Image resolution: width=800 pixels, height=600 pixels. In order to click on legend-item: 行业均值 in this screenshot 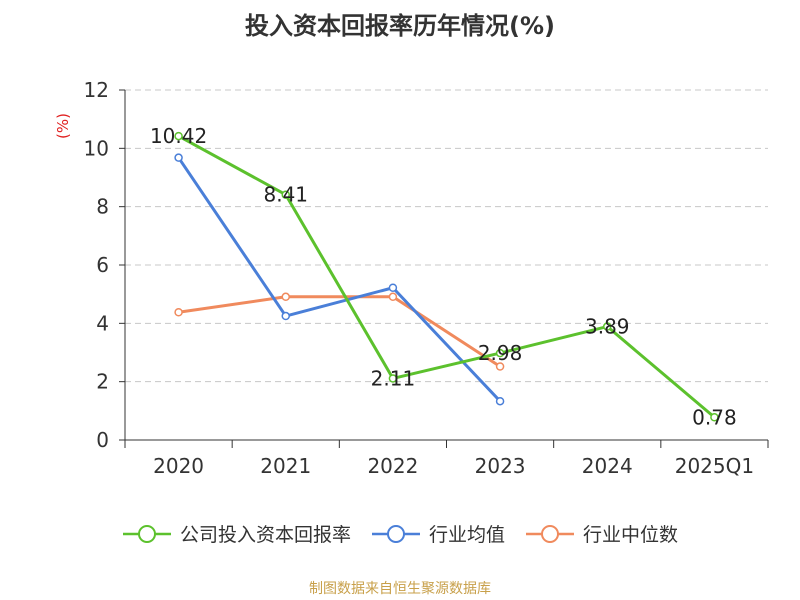, I will do `click(438, 533)`.